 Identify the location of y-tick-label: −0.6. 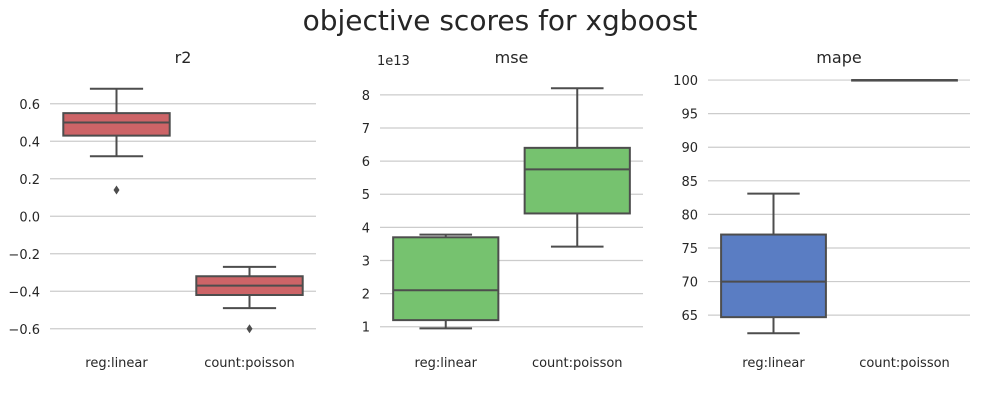
(24, 330).